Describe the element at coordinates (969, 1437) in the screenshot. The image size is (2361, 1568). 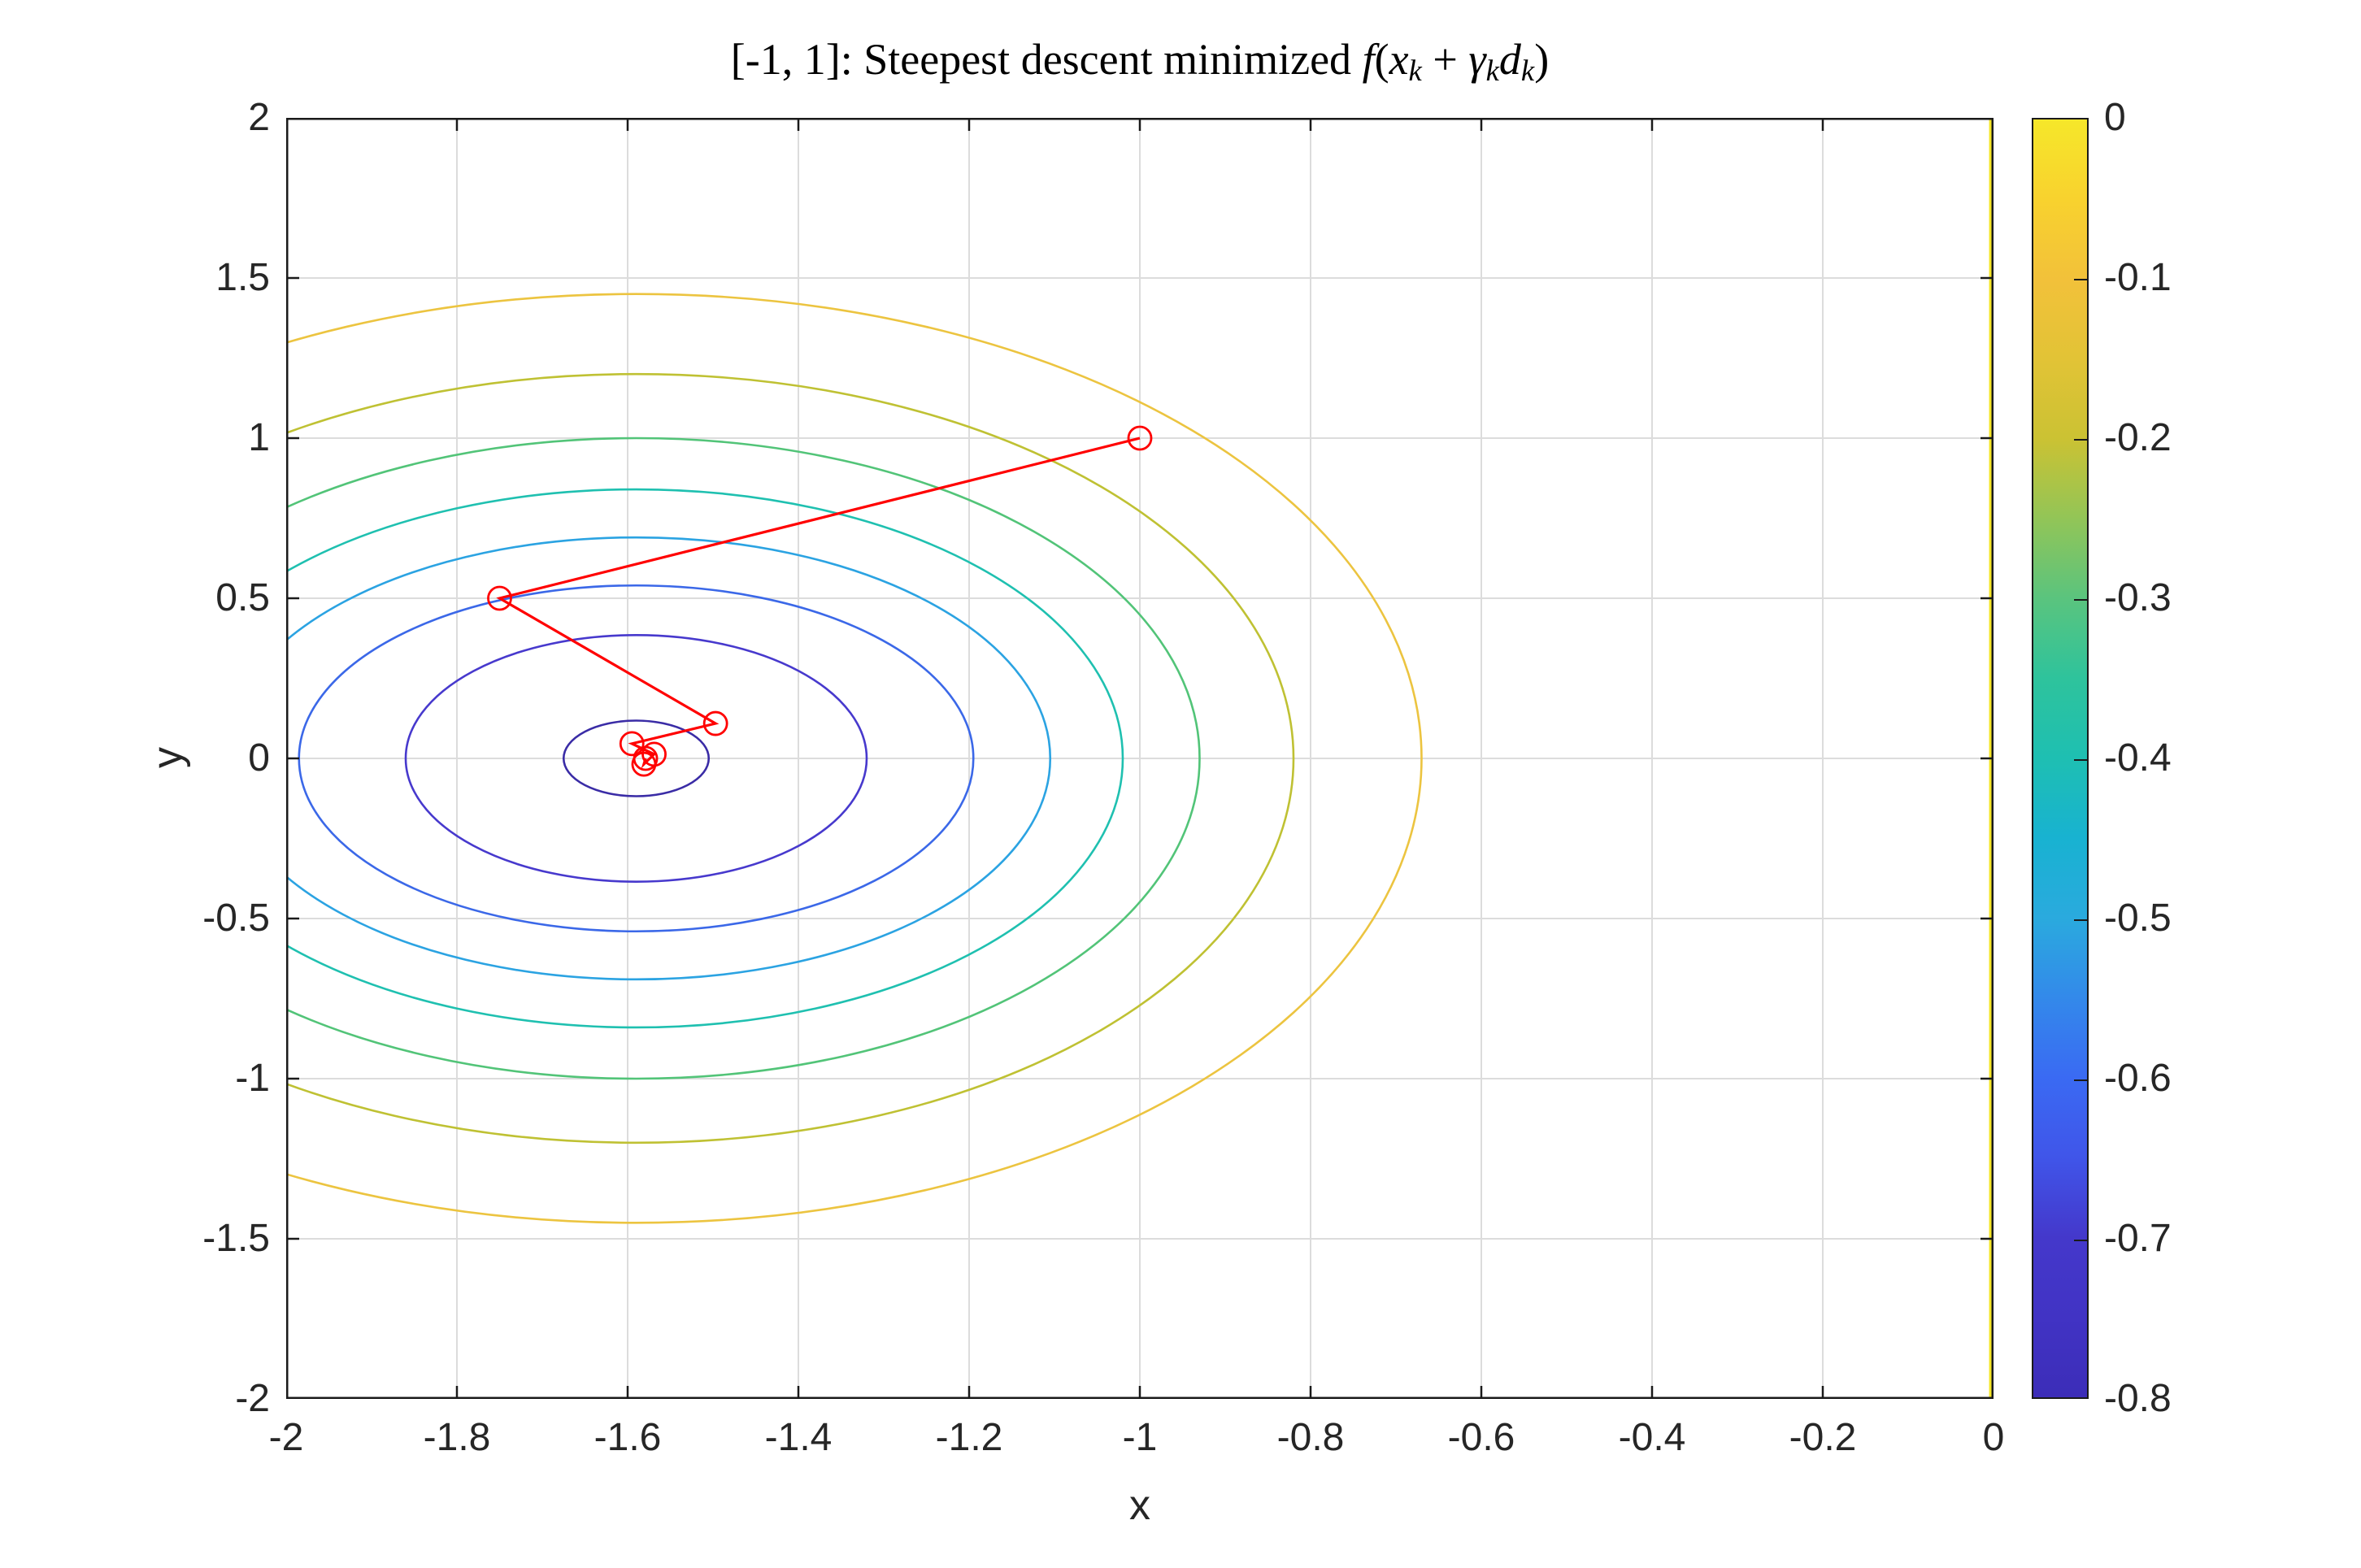
I see `x-tick-label: -1.2` at that location.